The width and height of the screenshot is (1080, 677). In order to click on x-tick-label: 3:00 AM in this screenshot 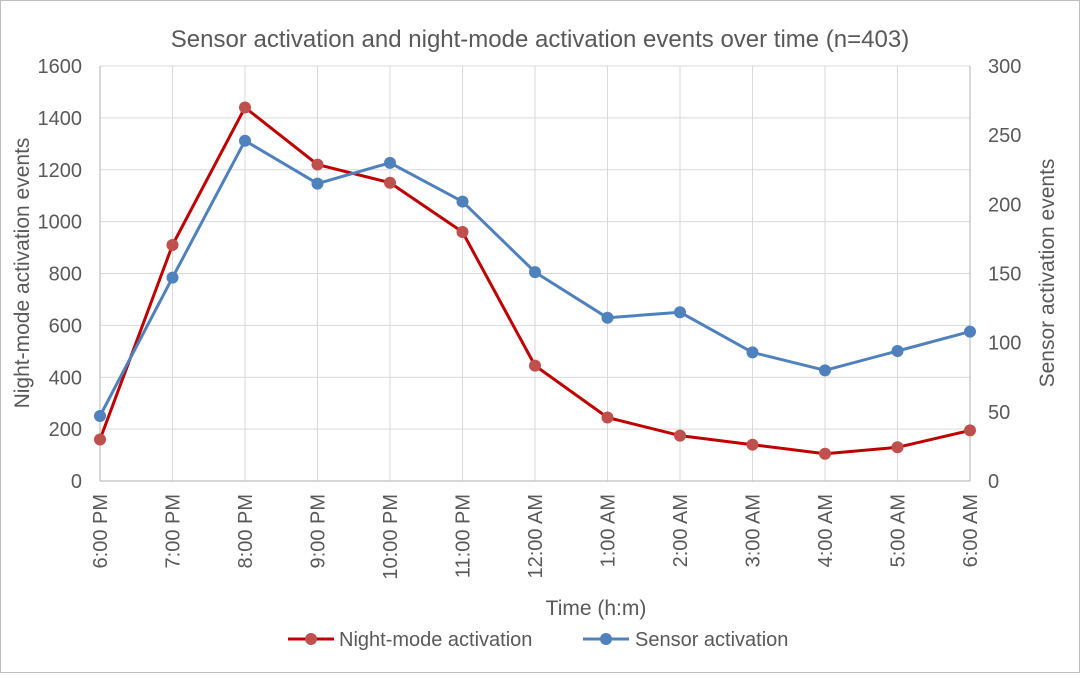, I will do `click(754, 530)`.